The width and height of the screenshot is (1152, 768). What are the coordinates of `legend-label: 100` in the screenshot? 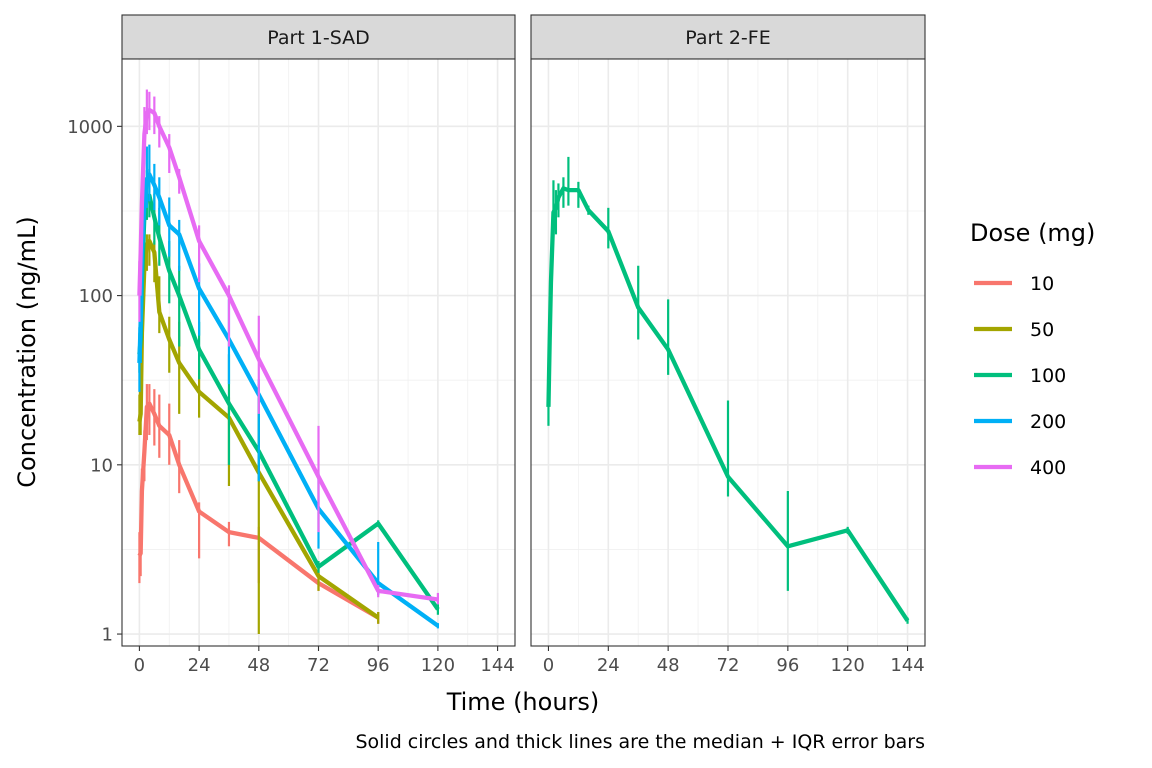 It's located at (1048, 376).